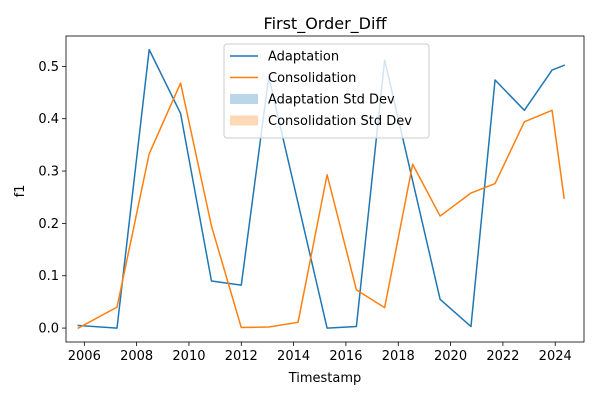  Describe the element at coordinates (345, 356) in the screenshot. I see `x-tick-label-2016: 2016` at that location.